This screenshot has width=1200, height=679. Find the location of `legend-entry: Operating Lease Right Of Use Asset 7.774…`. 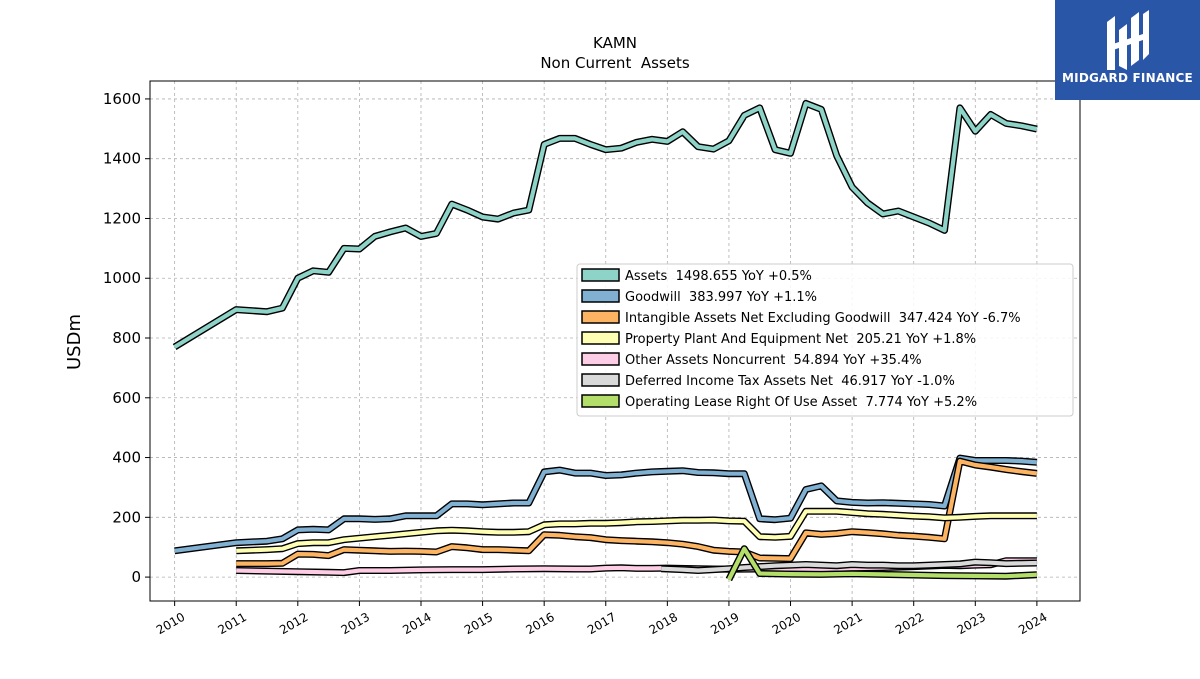

legend-entry: Operating Lease Right Of Use Asset 7.774… is located at coordinates (779, 402).